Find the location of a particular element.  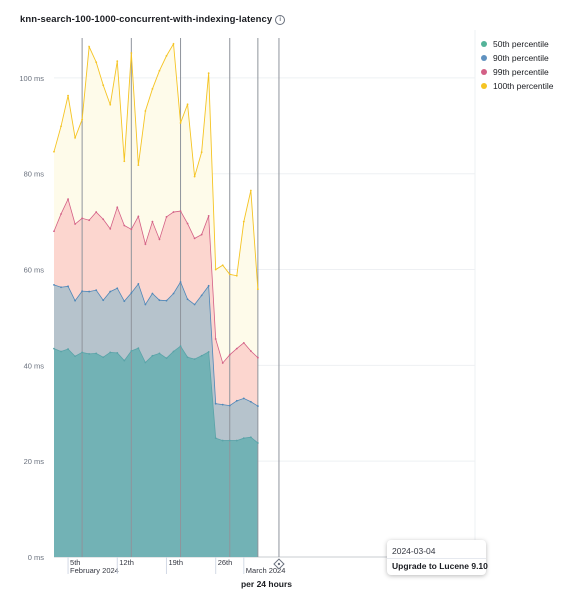

legend-item-100th: 100th percentile is located at coordinates (517, 86).